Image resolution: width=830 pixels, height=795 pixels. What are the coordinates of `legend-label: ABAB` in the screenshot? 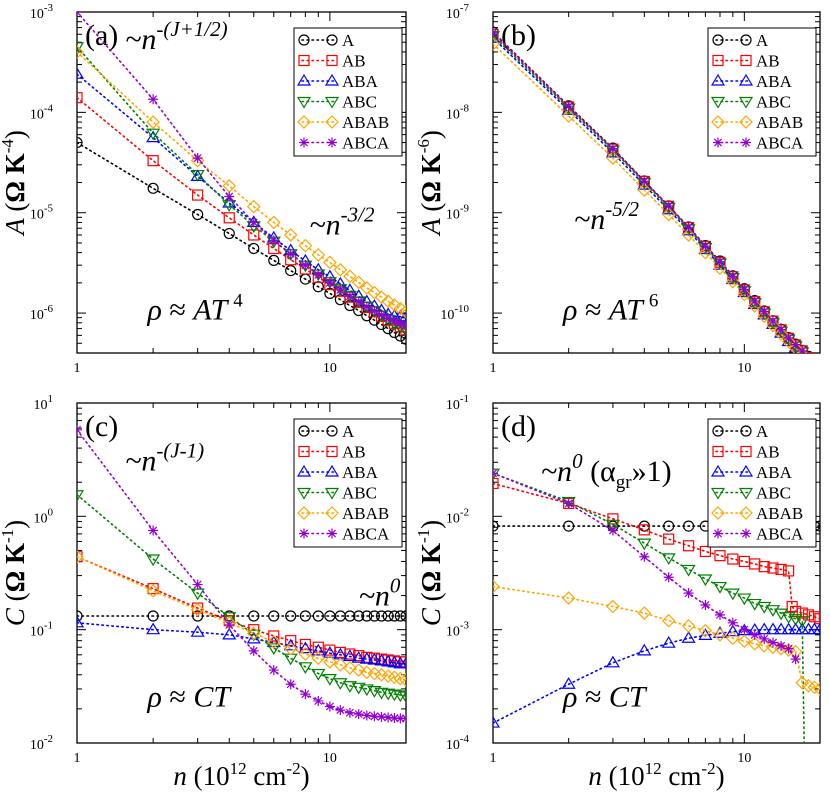 It's located at (365, 122).